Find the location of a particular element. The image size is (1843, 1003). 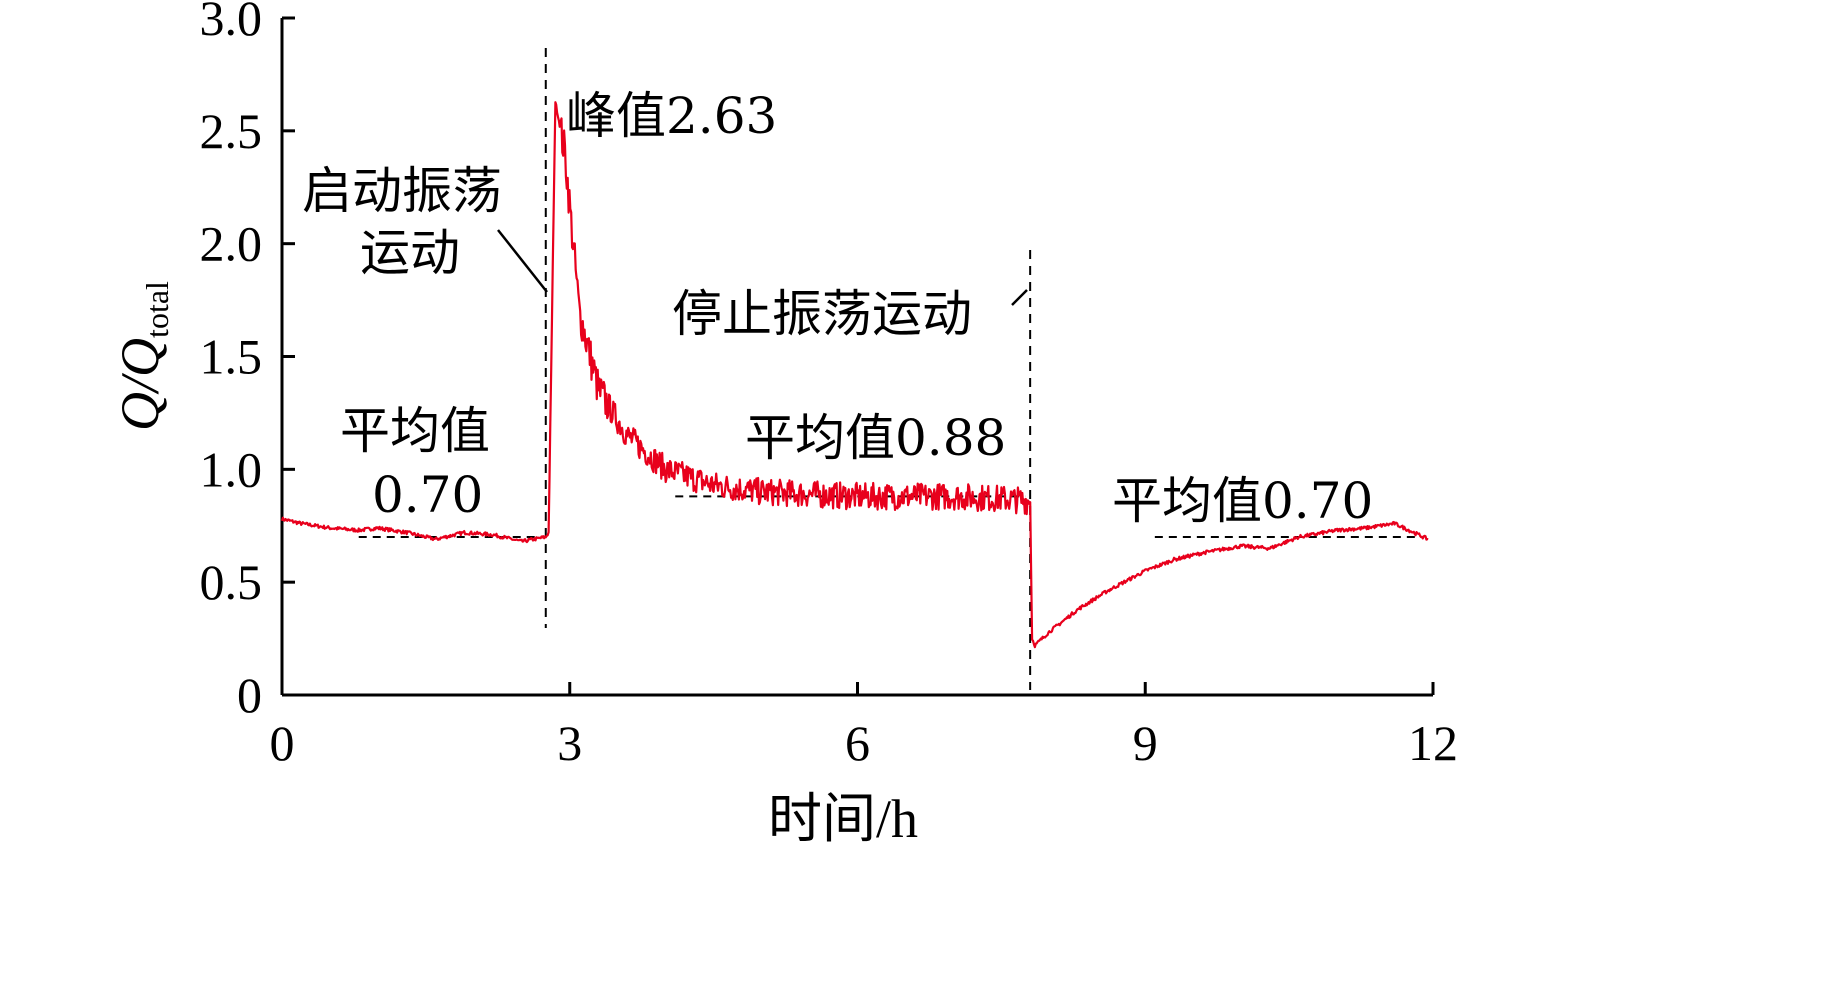

mean-label-2: 平均值0.88 is located at coordinates (875, 438).